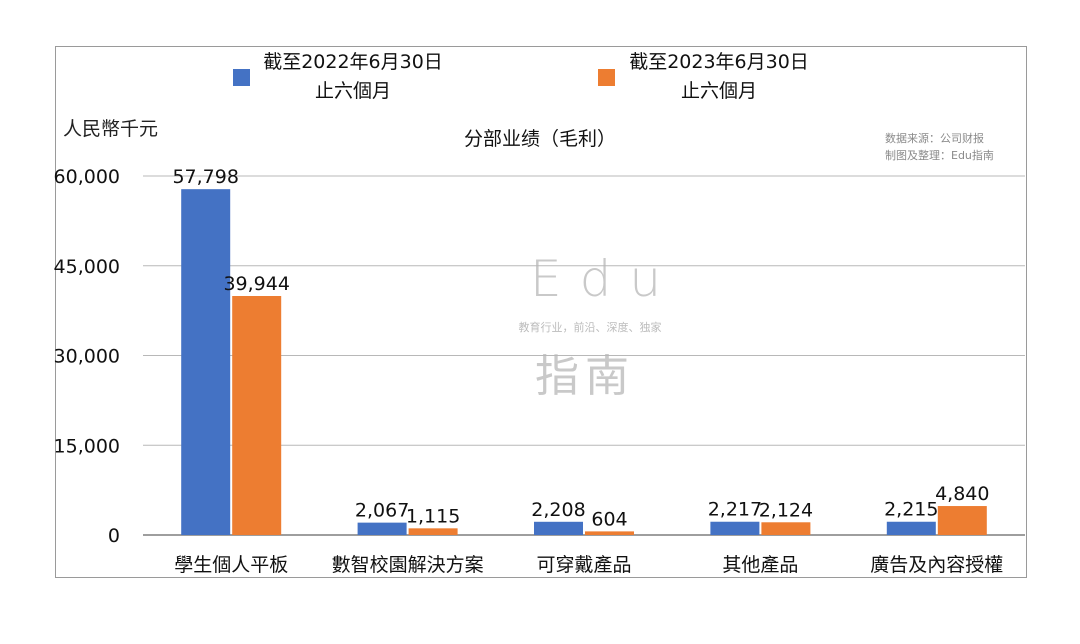 This screenshot has width=1080, height=644. Describe the element at coordinates (87, 357) in the screenshot. I see `y-tick-label: 30,000` at that location.